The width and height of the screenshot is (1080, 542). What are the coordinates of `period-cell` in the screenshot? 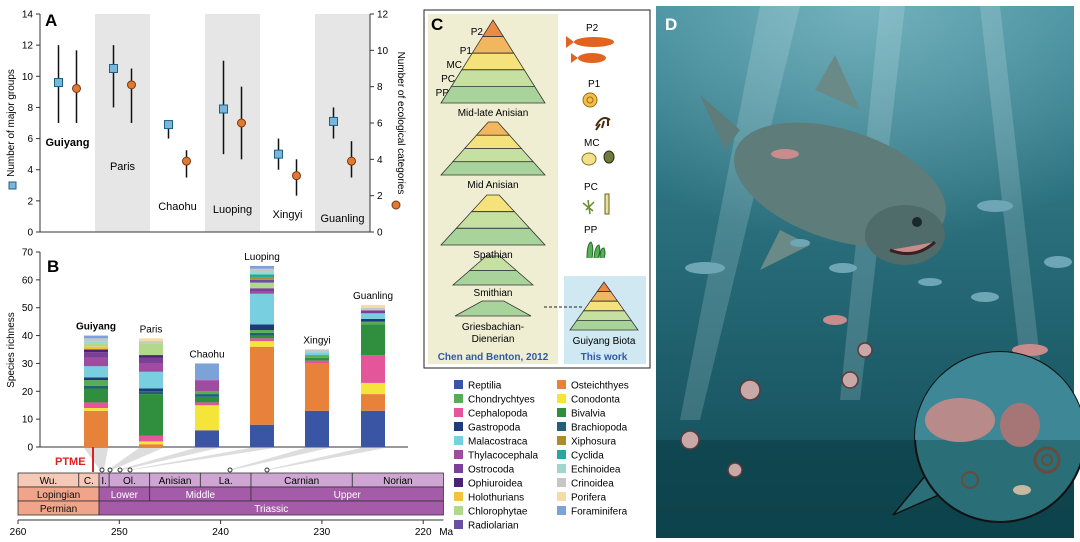 It's located at (271, 508).